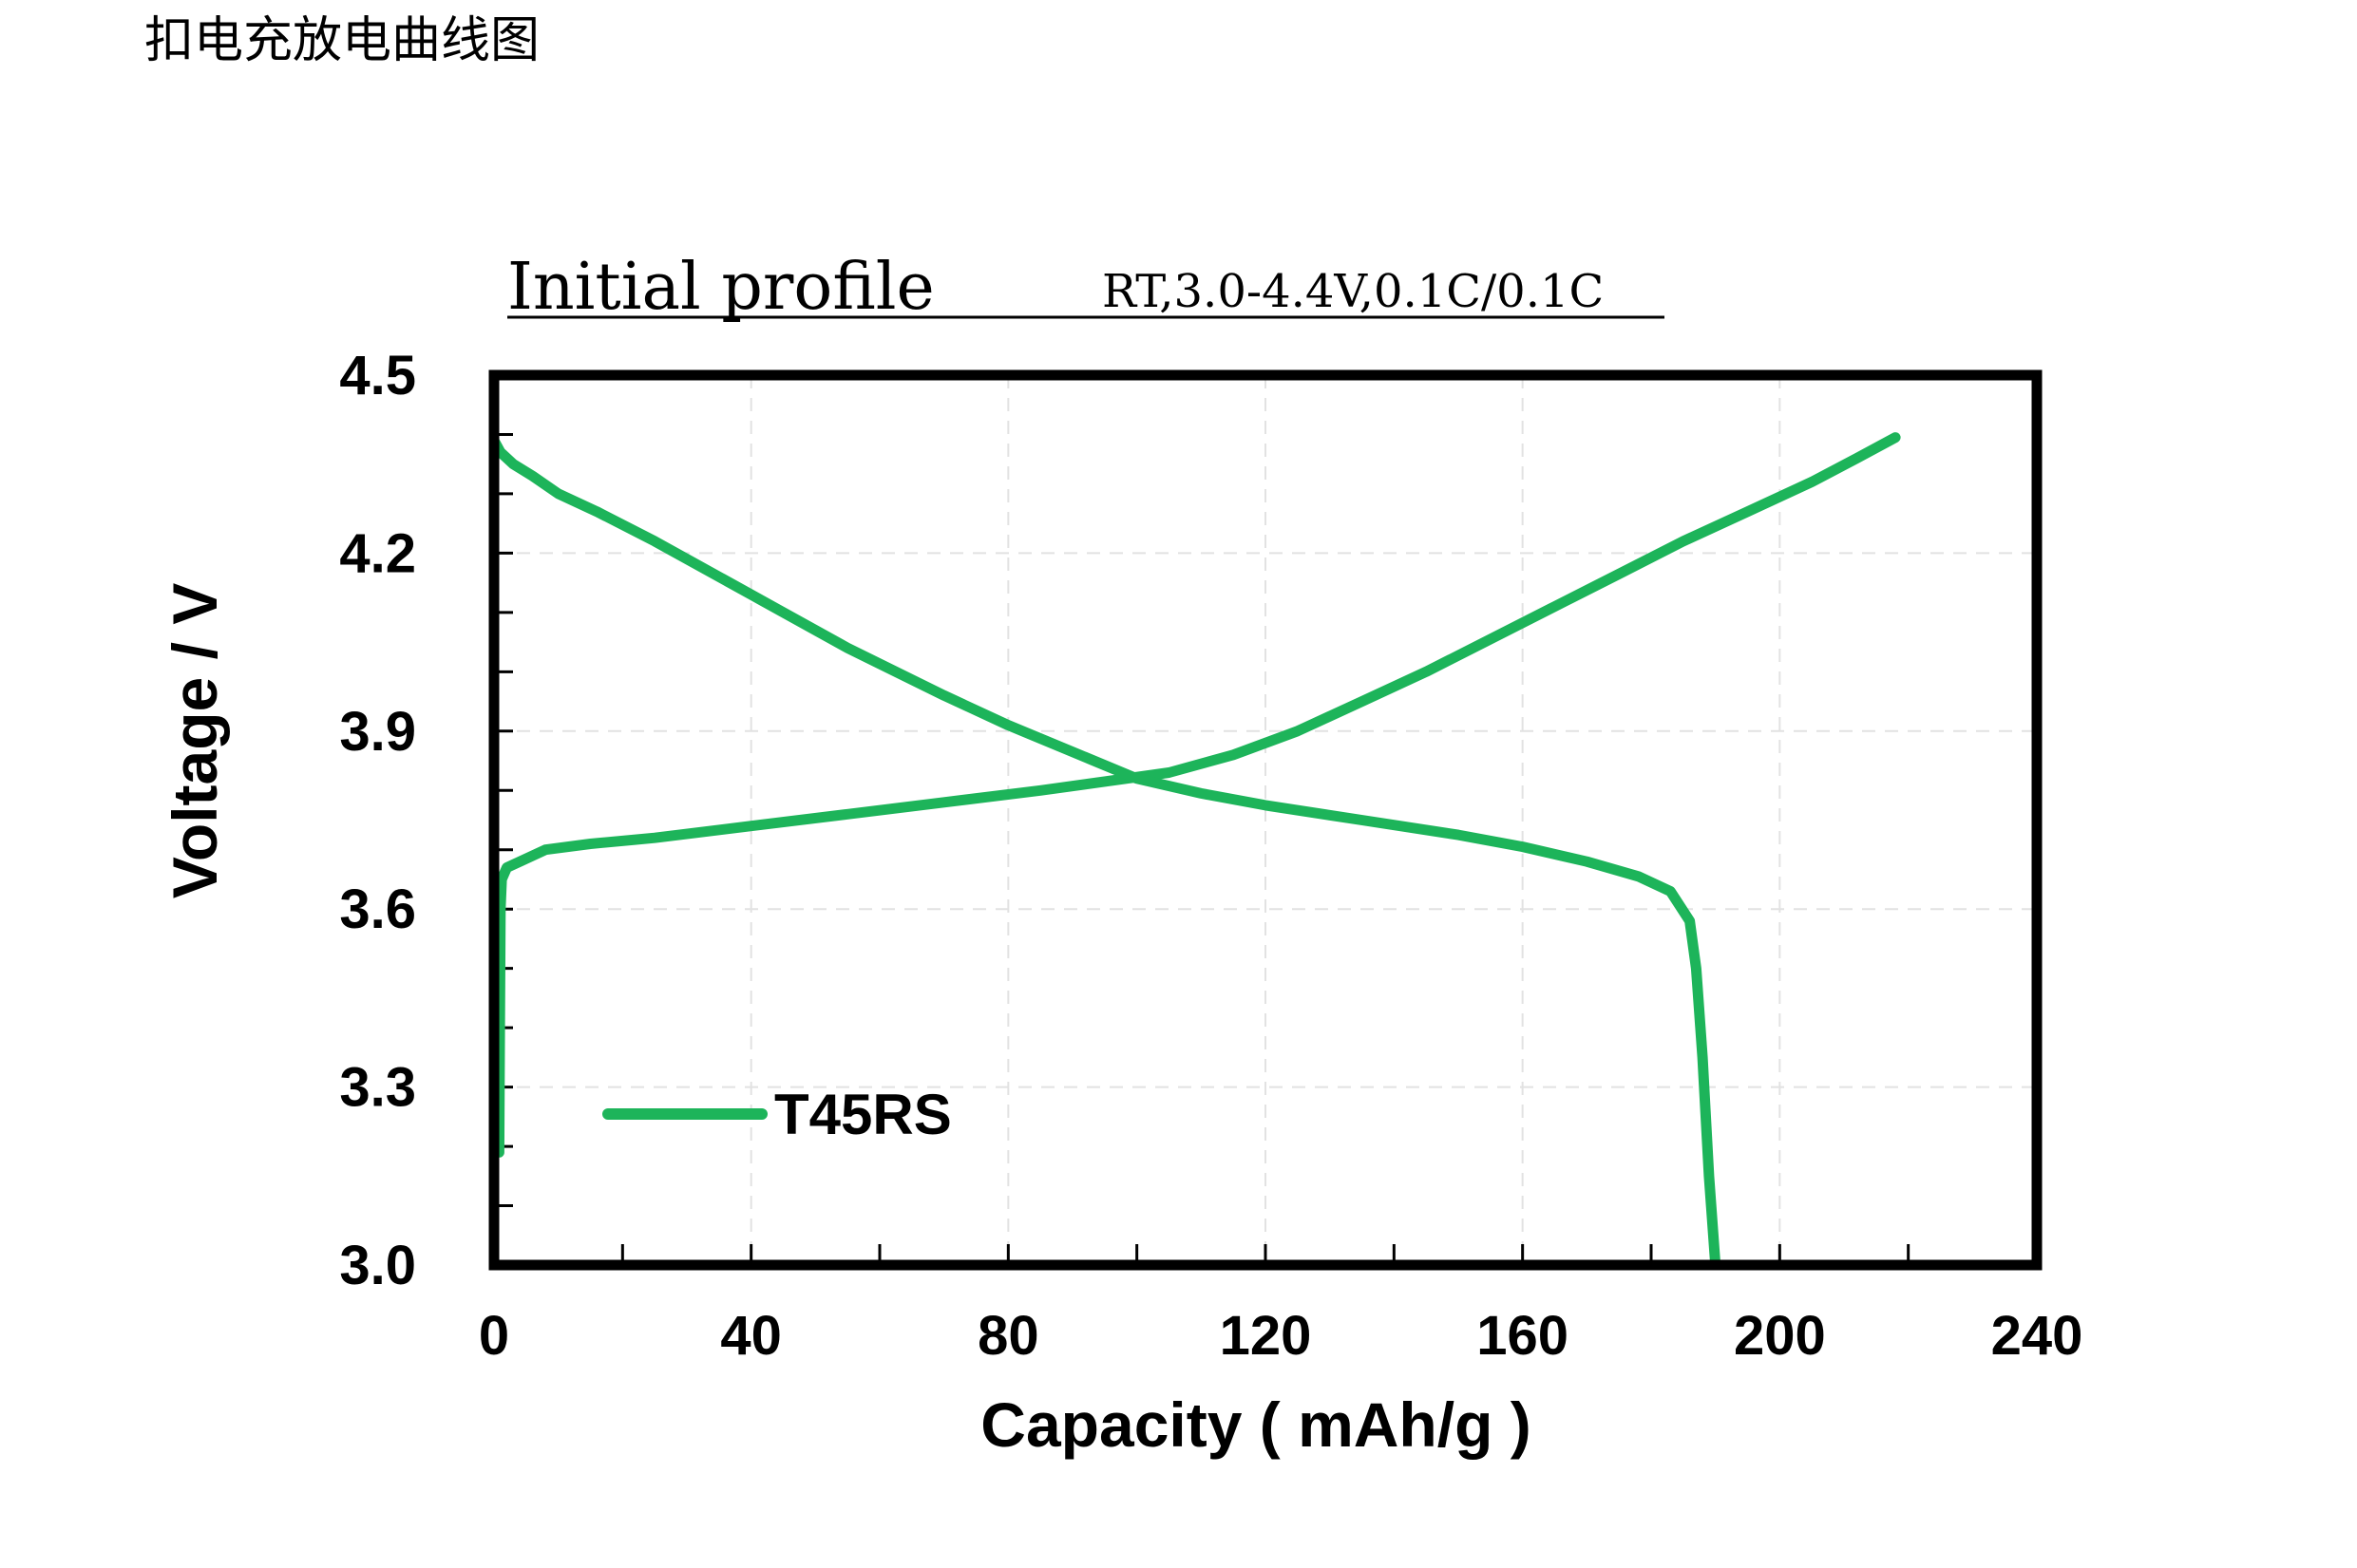 This screenshot has width=2357, height=1568. What do you see at coordinates (1255, 1424) in the screenshot?
I see `x-axis-label: Capacity ( mAh/g )` at bounding box center [1255, 1424].